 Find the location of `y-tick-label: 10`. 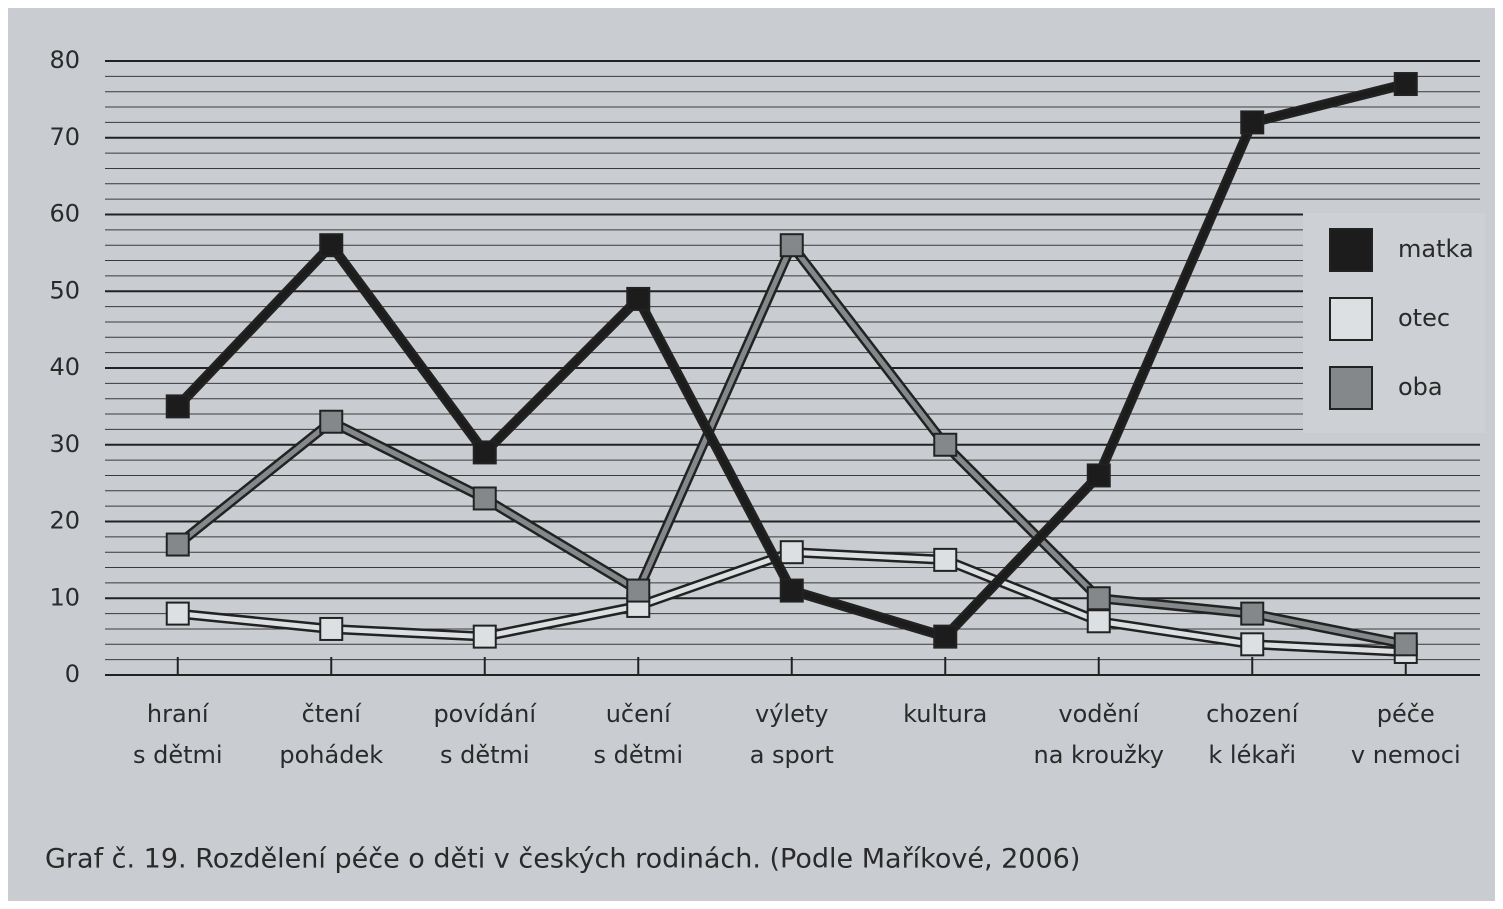

y-tick-label: 10 is located at coordinates (64, 597).